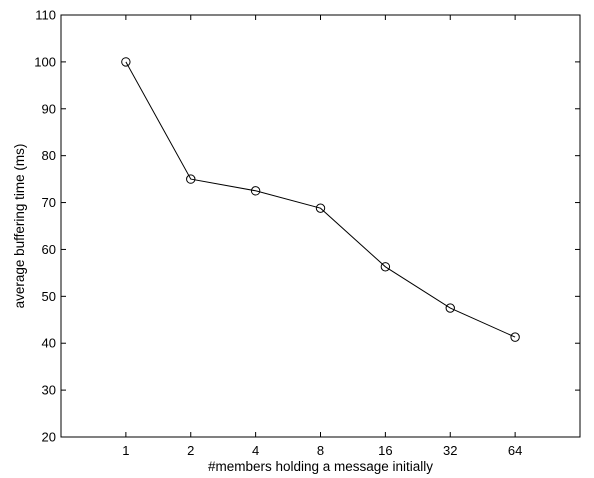 This screenshot has height=478, width=594. I want to click on x-axis-label: #members holding a message initially, so click(320, 466).